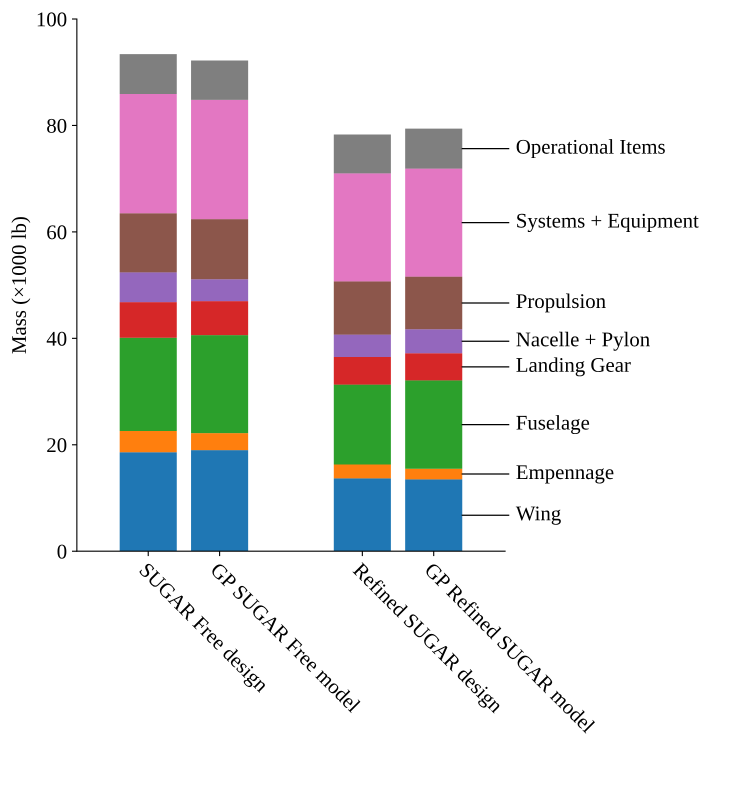  I want to click on text: Propulsion, so click(561, 303).